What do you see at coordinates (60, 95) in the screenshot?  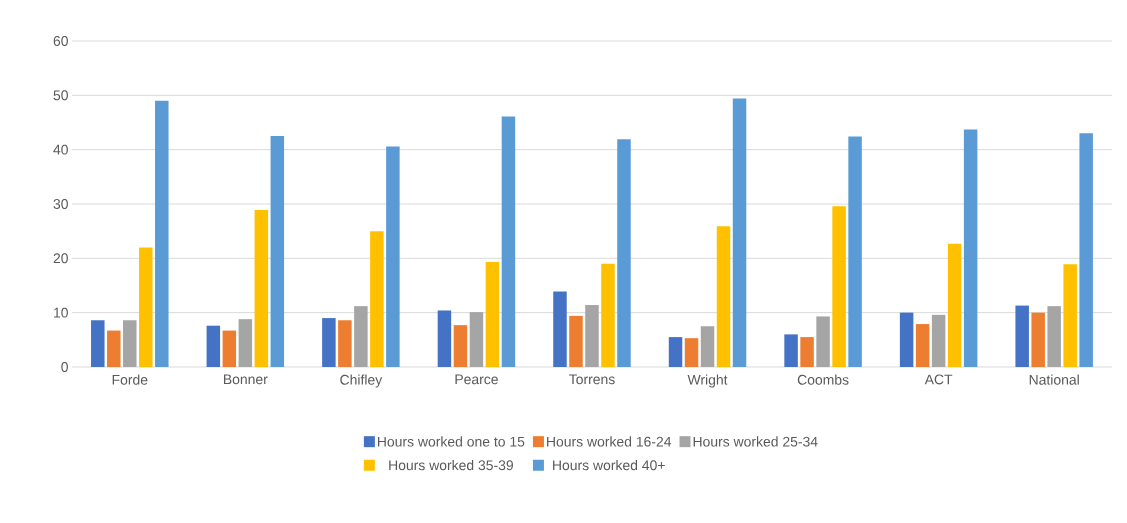 I see `y-tick-label: 50` at bounding box center [60, 95].